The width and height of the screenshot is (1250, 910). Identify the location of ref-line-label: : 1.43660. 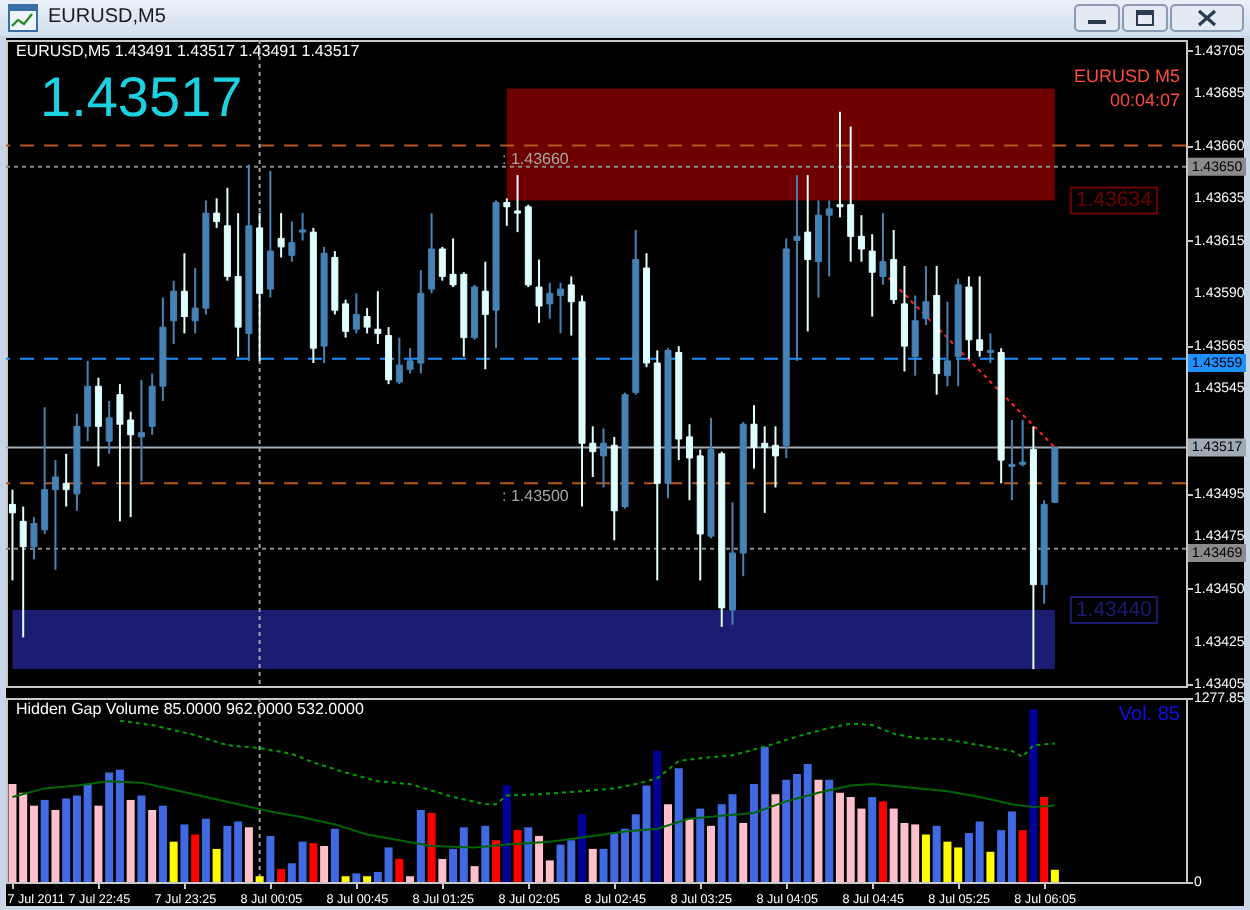
(536, 158).